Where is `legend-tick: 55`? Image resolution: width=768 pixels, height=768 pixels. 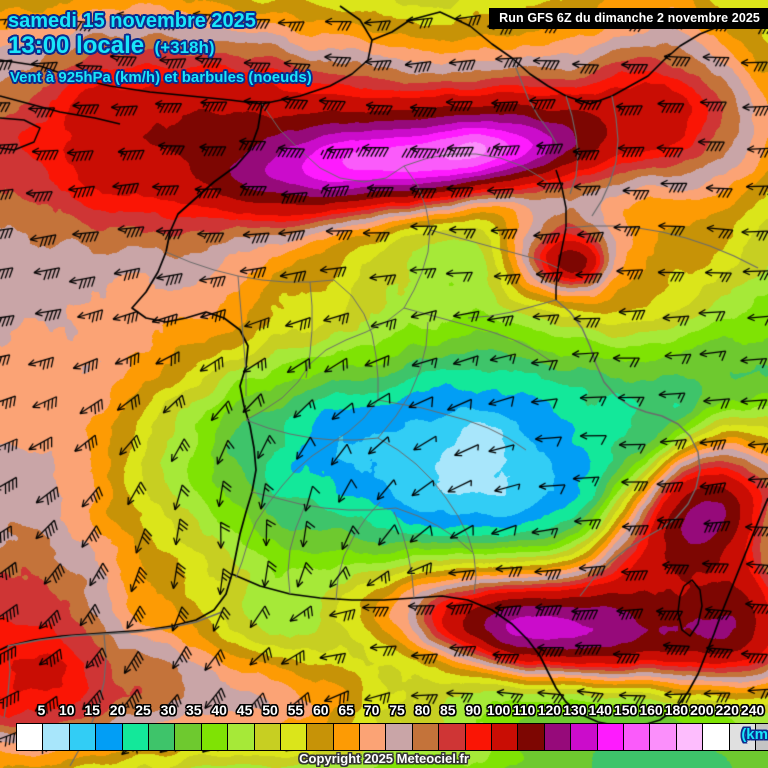
legend-tick: 55 is located at coordinates (295, 710).